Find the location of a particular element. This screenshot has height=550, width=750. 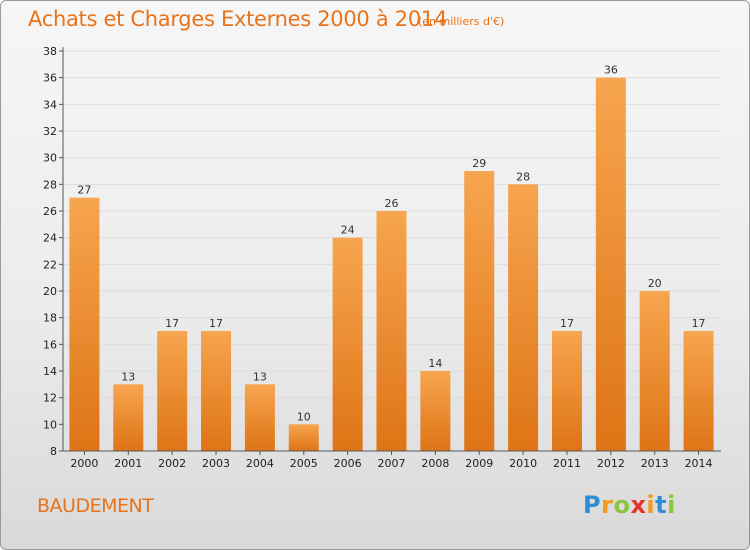

logo-letter: t is located at coordinates (661, 505).